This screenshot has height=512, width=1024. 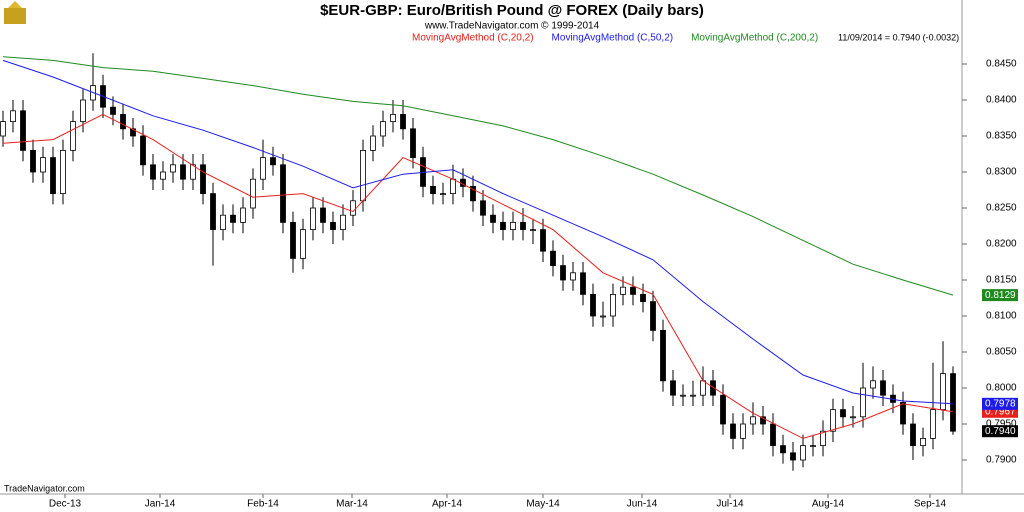 What do you see at coordinates (352, 504) in the screenshot?
I see `x-tick-label: Mar-14` at bounding box center [352, 504].